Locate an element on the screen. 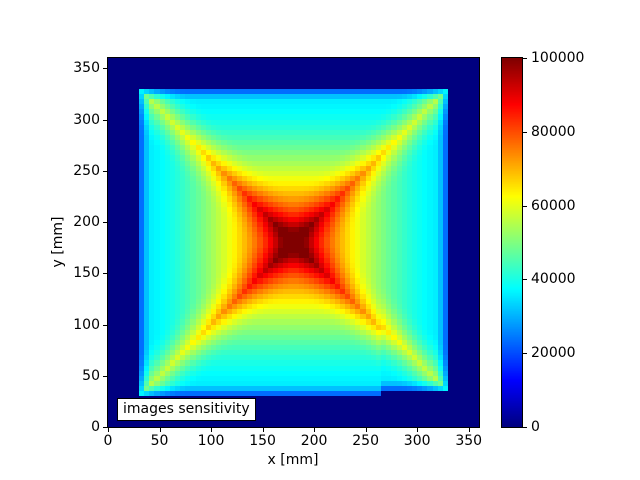  y-tick-label: 200 is located at coordinates (86, 222).